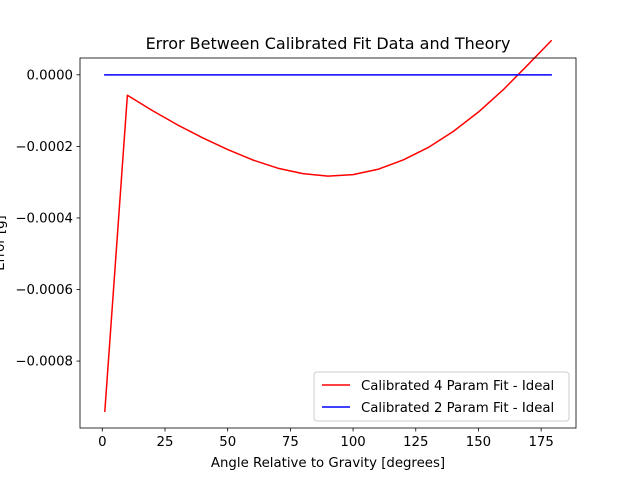  What do you see at coordinates (352, 442) in the screenshot?
I see `x-tick-label: 100` at bounding box center [352, 442].